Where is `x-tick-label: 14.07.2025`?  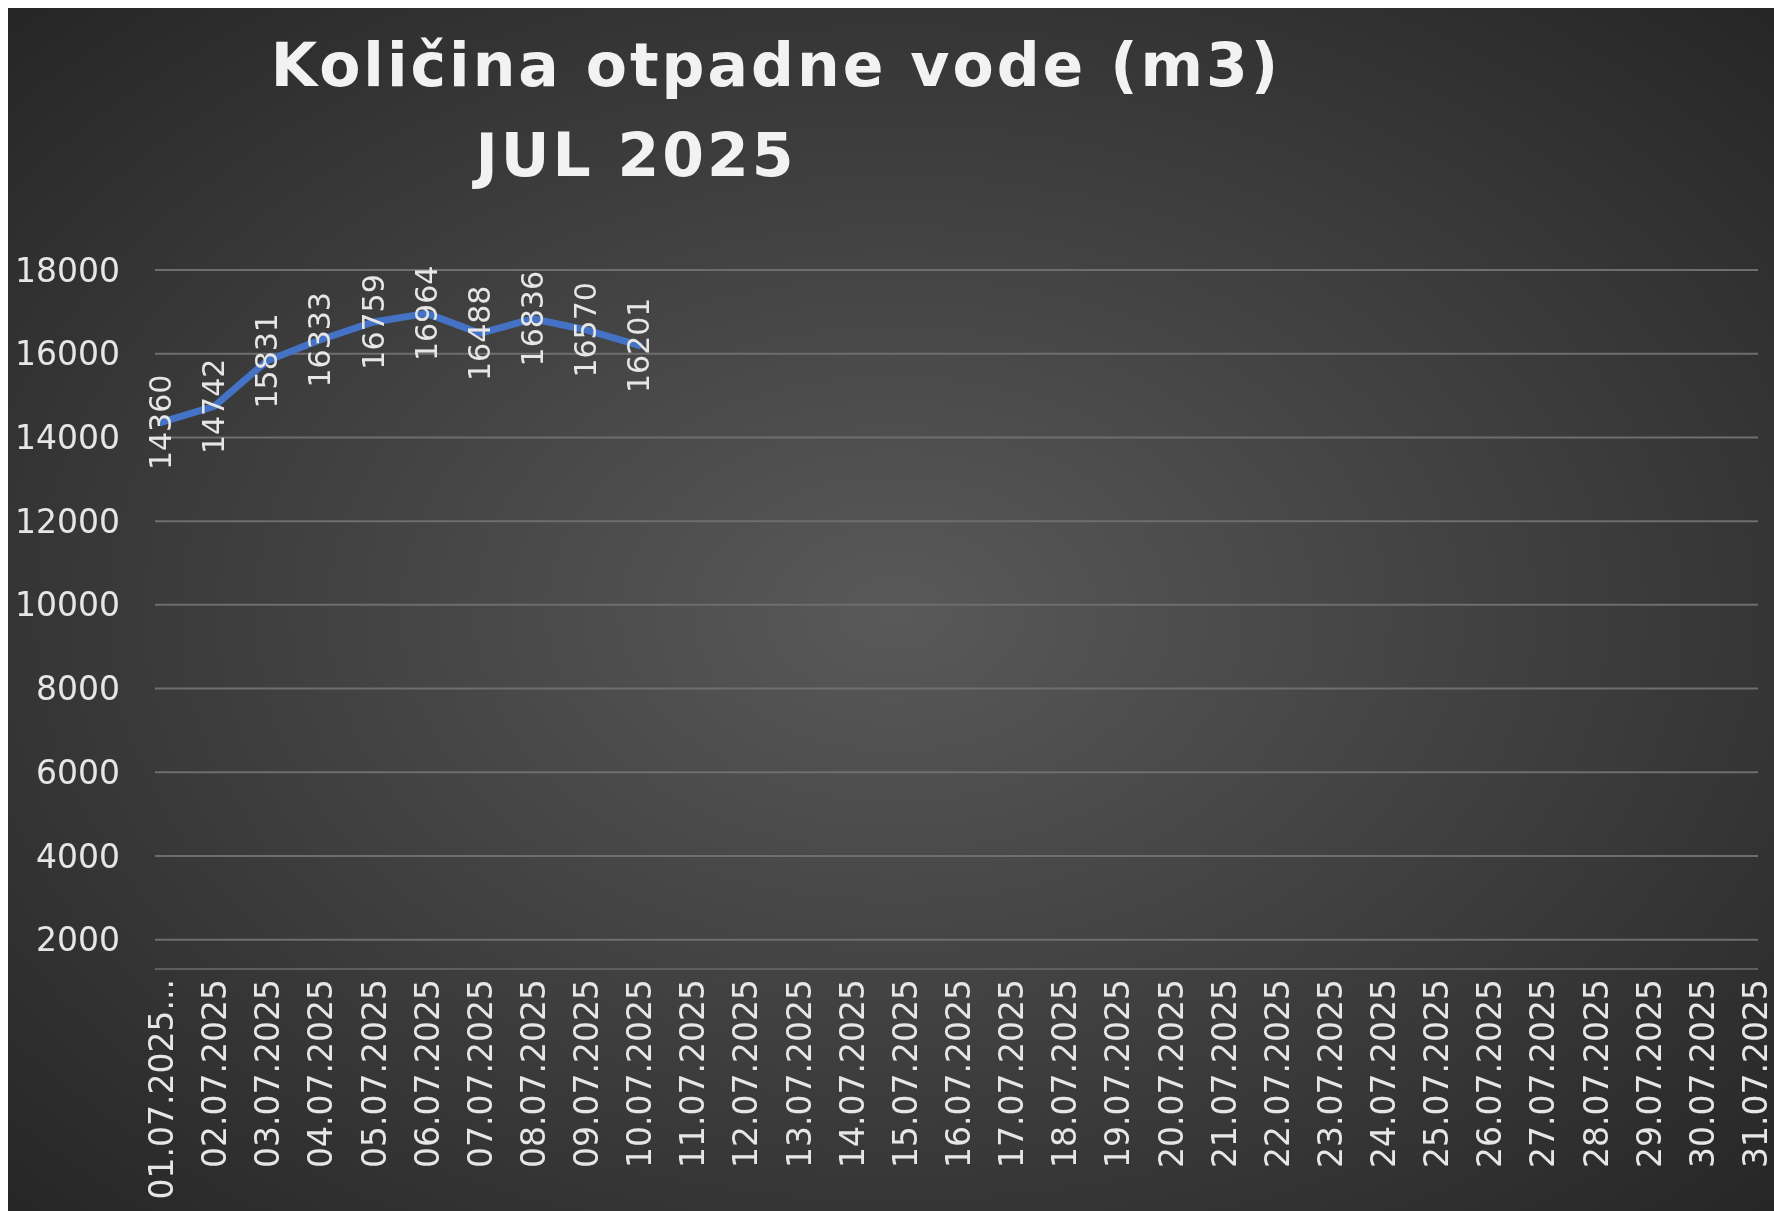 x-tick-label: 14.07.2025 is located at coordinates (852, 1073).